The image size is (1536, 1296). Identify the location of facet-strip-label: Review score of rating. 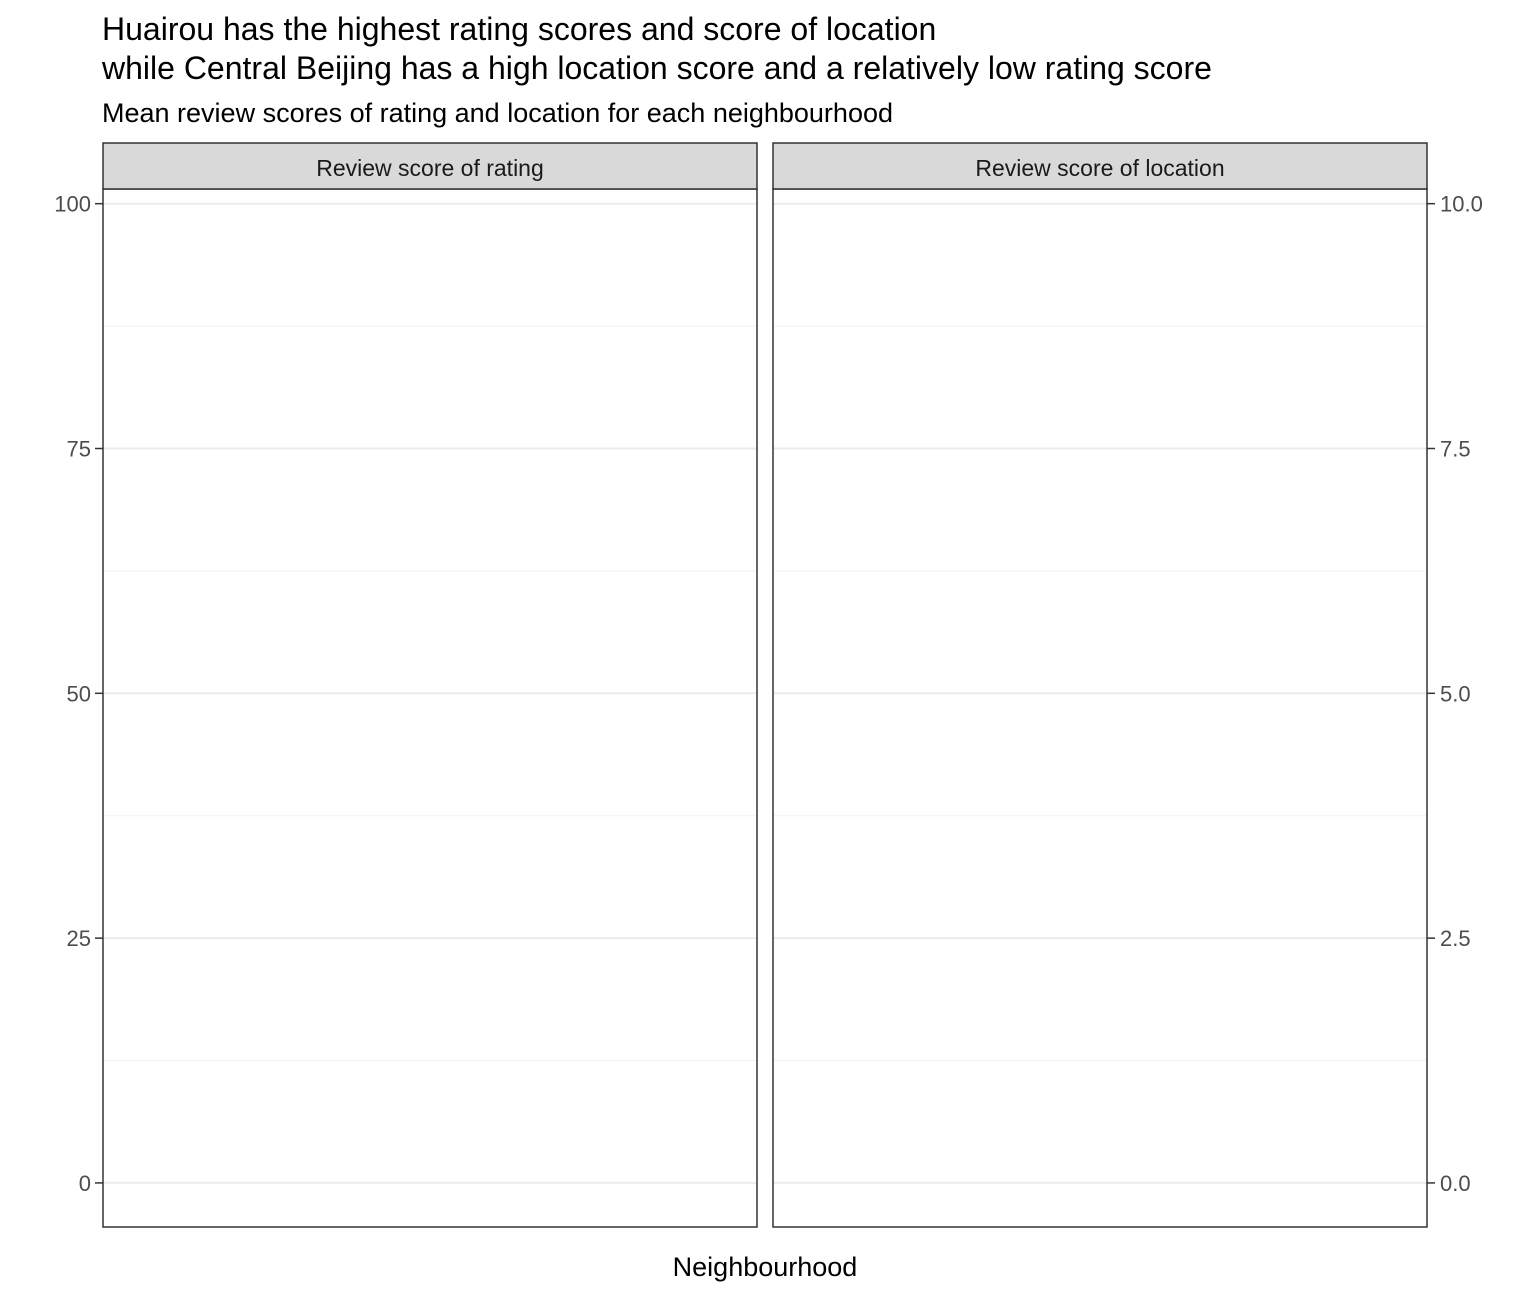
(430, 168).